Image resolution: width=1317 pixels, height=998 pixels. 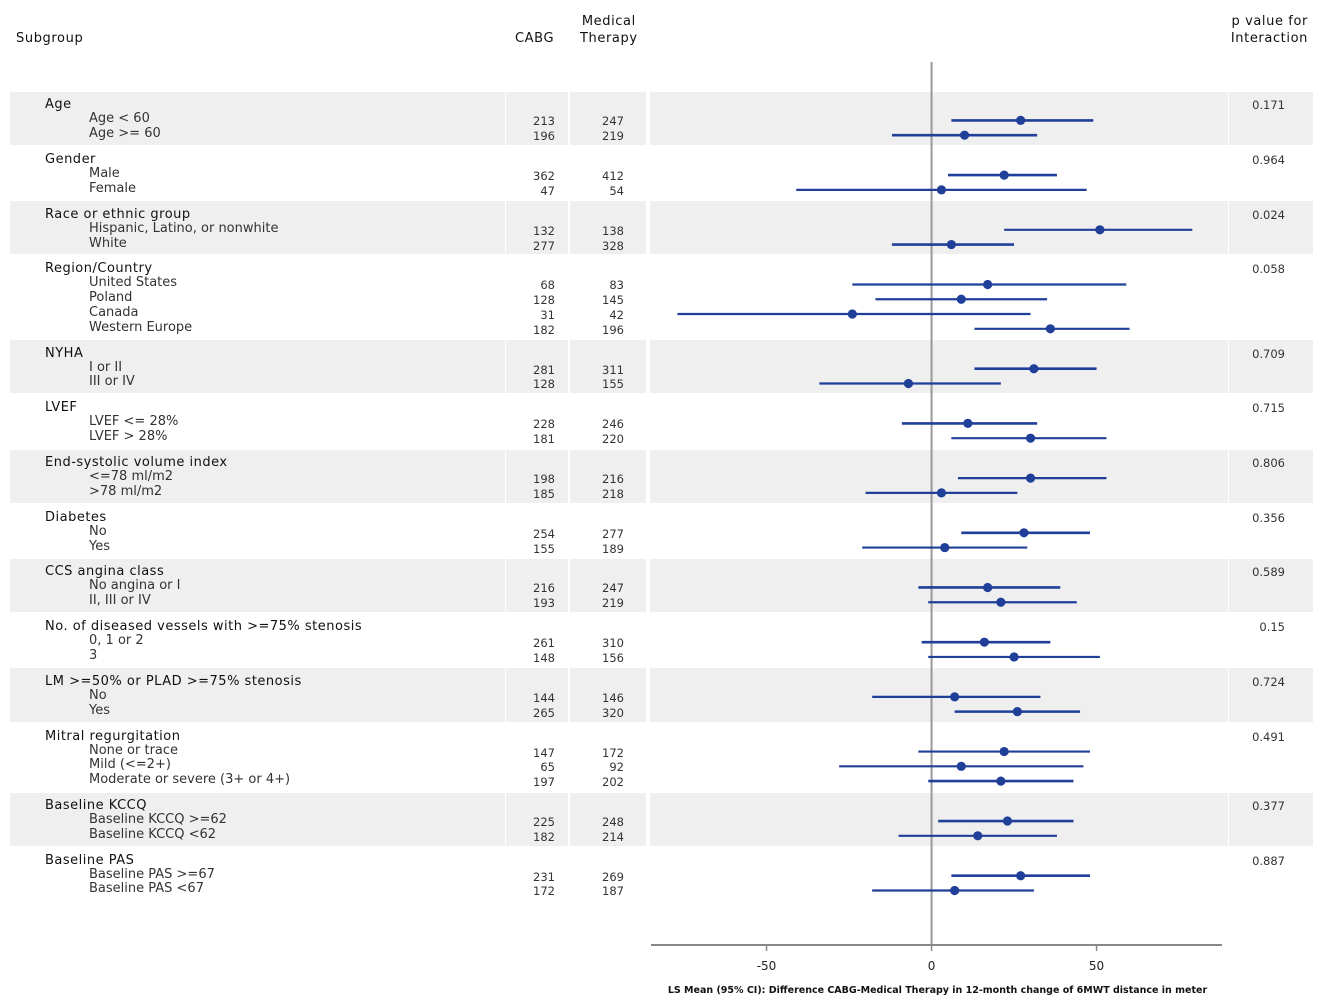 What do you see at coordinates (119, 119) in the screenshot?
I see `subgroup-label: Age < 60` at bounding box center [119, 119].